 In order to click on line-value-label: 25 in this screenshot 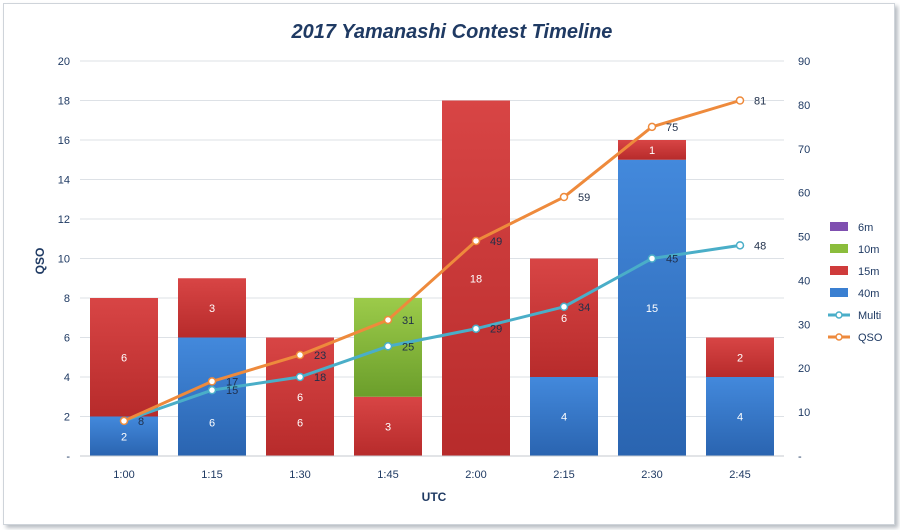, I will do `click(408, 347)`.